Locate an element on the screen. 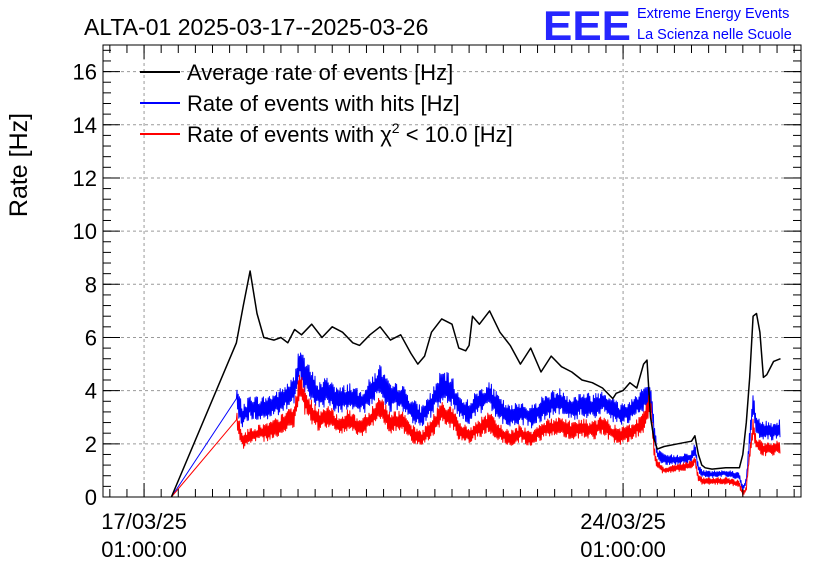  y-tick-label: 4 is located at coordinates (91, 391).